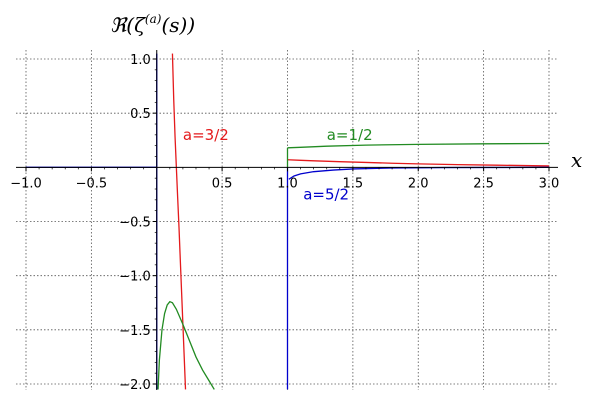  I want to click on annotation-2: a=1/2, so click(350, 135).